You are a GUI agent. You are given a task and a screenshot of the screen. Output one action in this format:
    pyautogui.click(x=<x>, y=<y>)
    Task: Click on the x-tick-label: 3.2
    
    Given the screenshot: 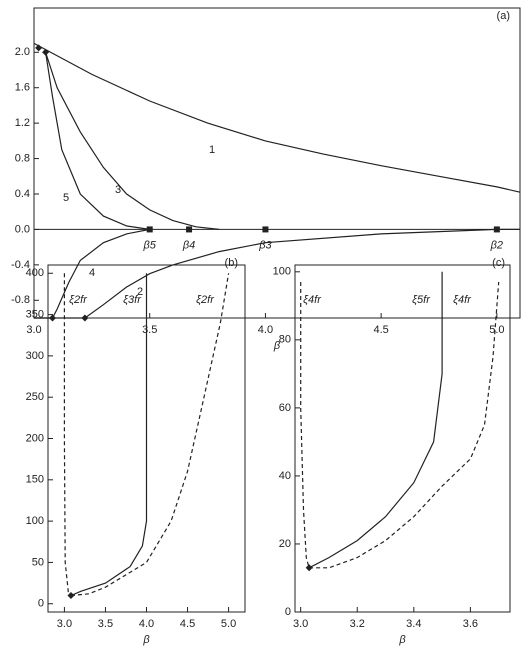 What is the action you would take?
    pyautogui.click(x=357, y=624)
    